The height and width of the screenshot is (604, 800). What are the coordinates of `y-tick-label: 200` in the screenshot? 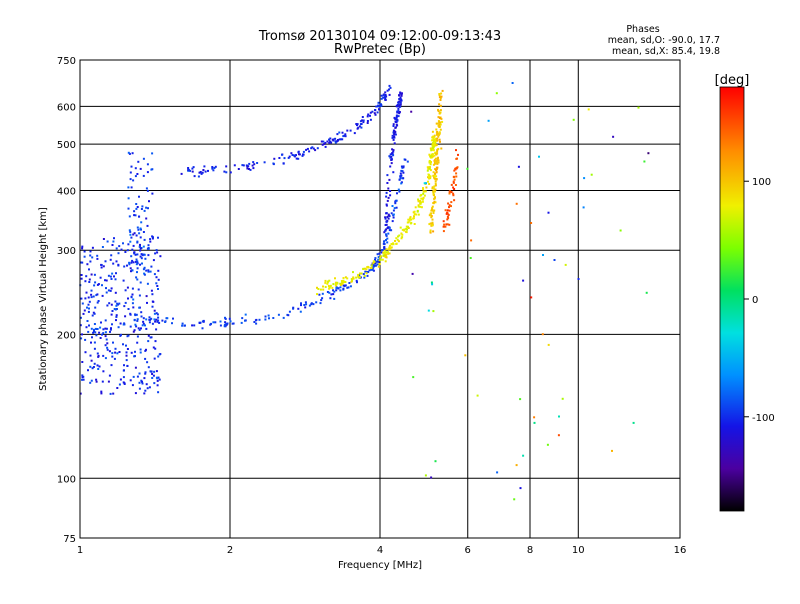 It's located at (66, 335).